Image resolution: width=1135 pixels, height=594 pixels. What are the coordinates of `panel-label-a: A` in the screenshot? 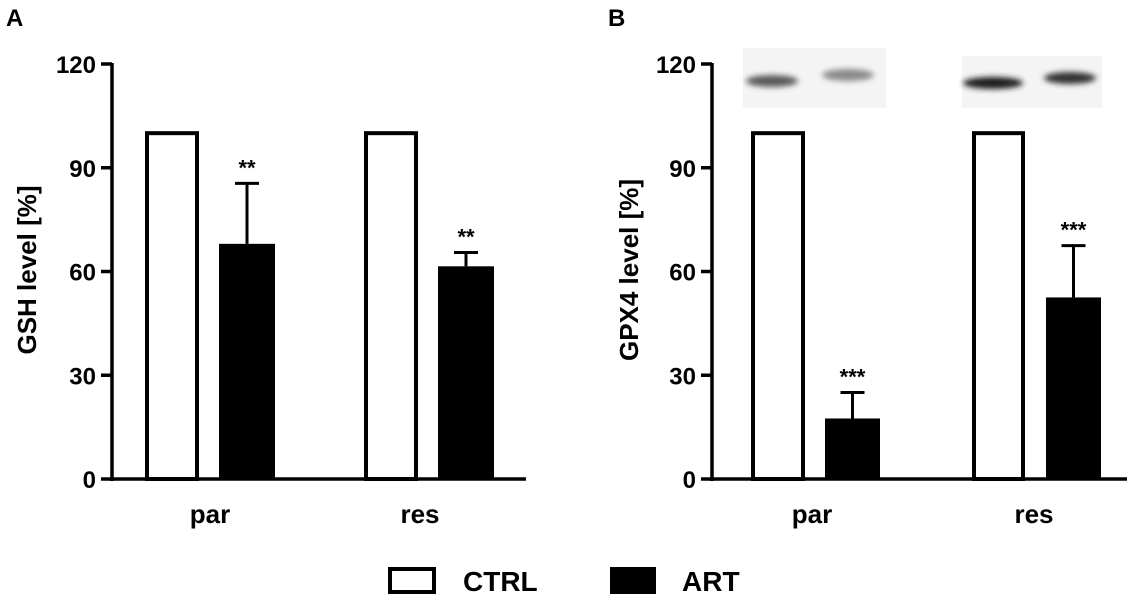 It's located at (14, 18).